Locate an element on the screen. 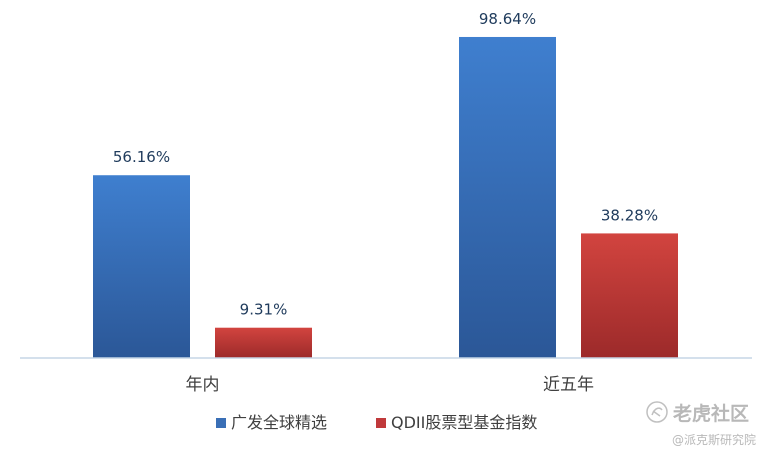  category-labels-group: 年内 近五年 is located at coordinates (390, 385).